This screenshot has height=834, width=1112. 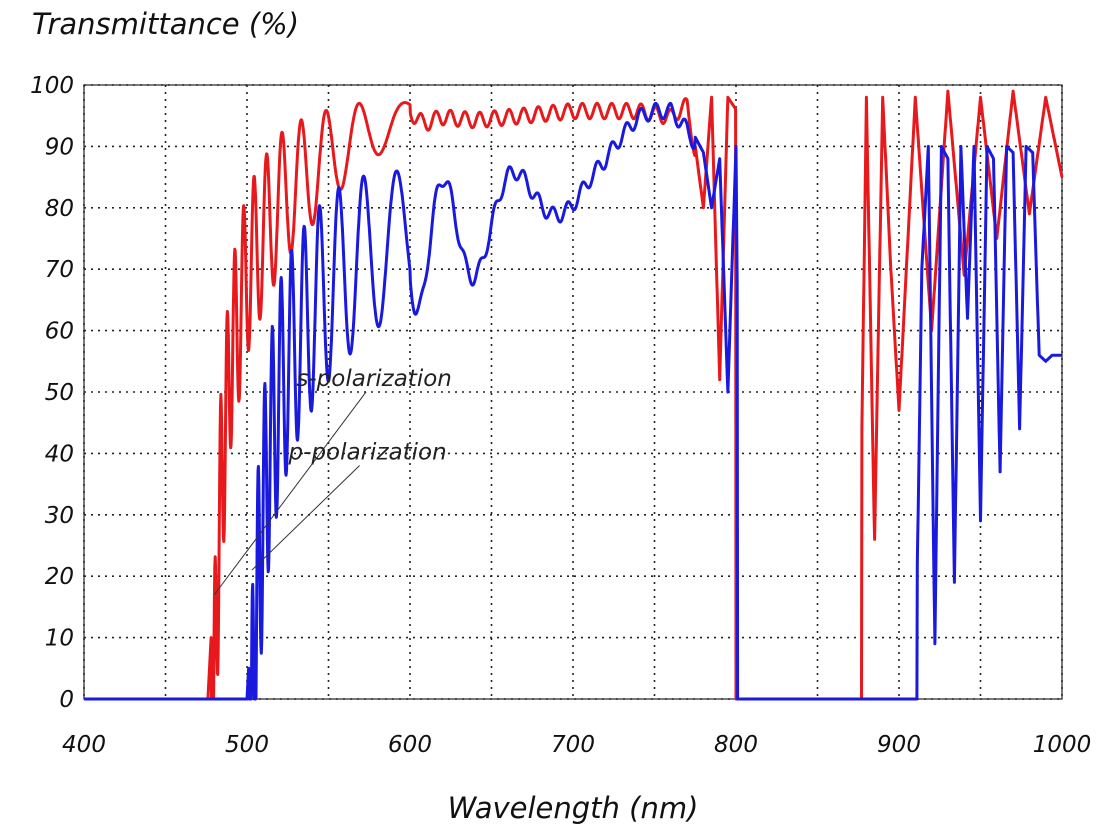 What do you see at coordinates (59, 332) in the screenshot?
I see `y-tick-label: 60` at bounding box center [59, 332].